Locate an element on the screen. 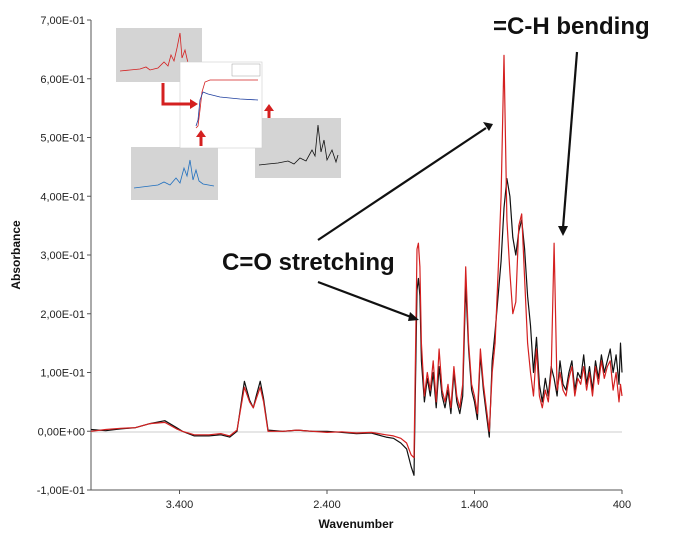 Image resolution: width=680 pixels, height=540 pixels. arrow-ch-bending is located at coordinates (570, 140).